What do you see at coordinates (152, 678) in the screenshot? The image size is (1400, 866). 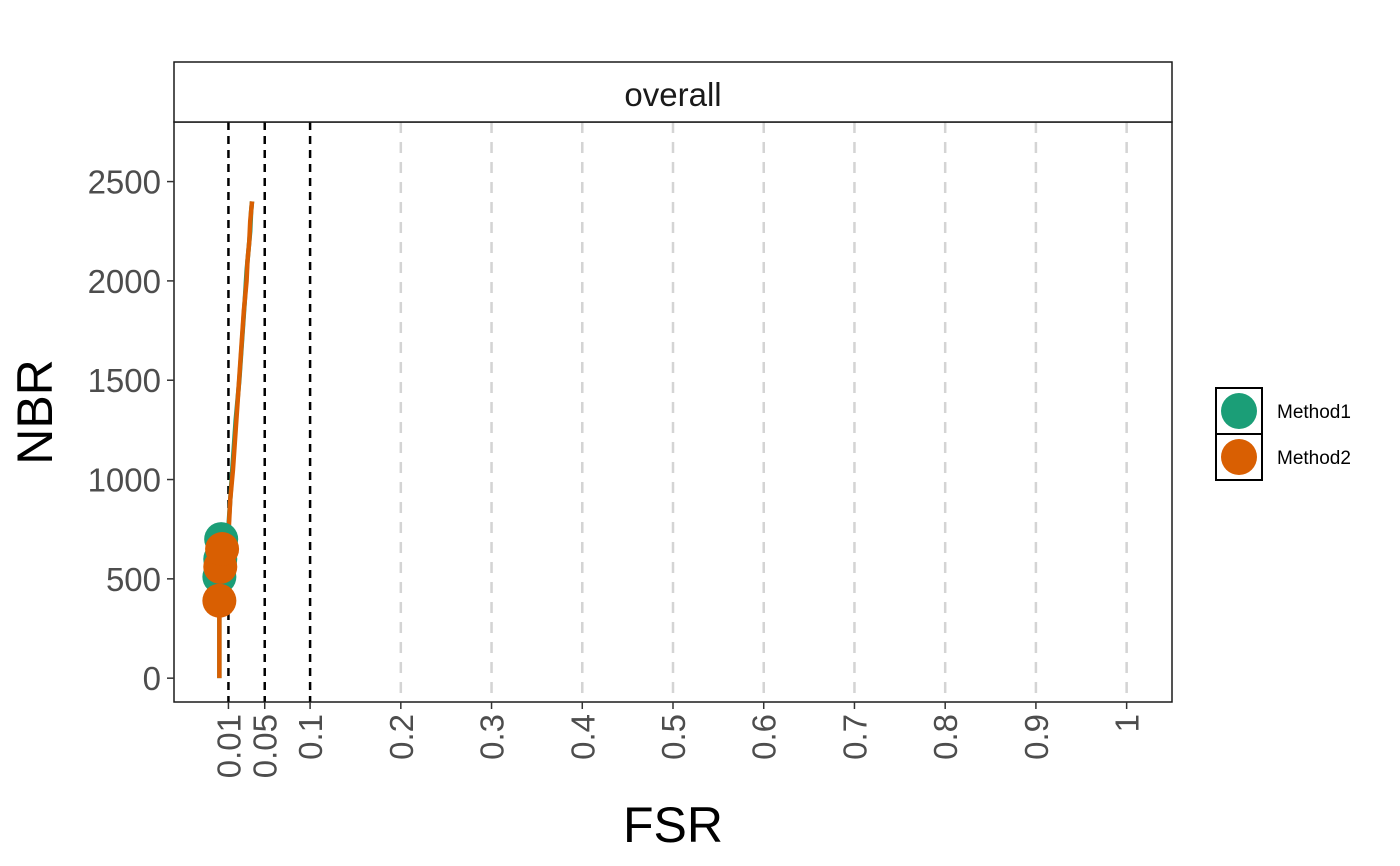 I see `y-tick-label-0: 0` at bounding box center [152, 678].